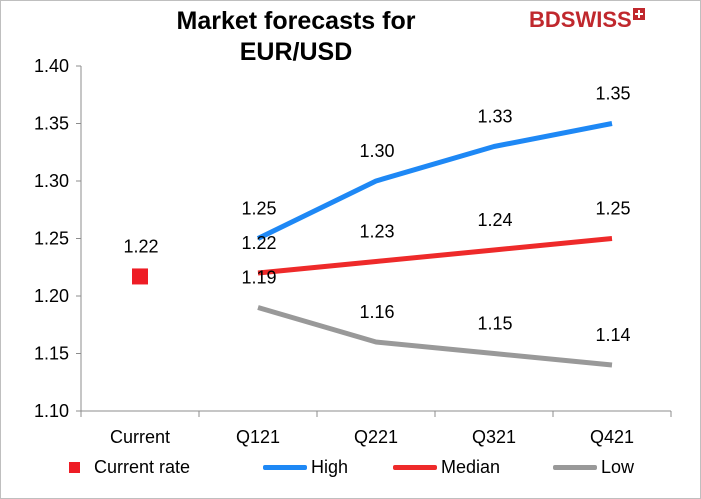 The height and width of the screenshot is (499, 701). What do you see at coordinates (285, 467) in the screenshot?
I see `legend-swatch-high` at bounding box center [285, 467].